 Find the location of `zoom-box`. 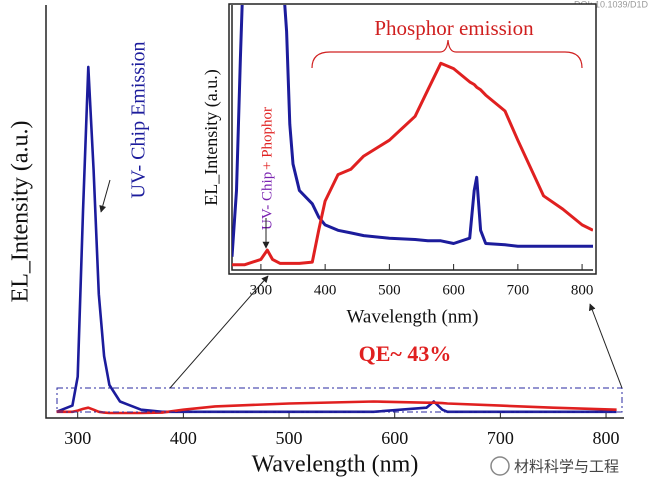

zoom-box is located at coordinates (339, 400).